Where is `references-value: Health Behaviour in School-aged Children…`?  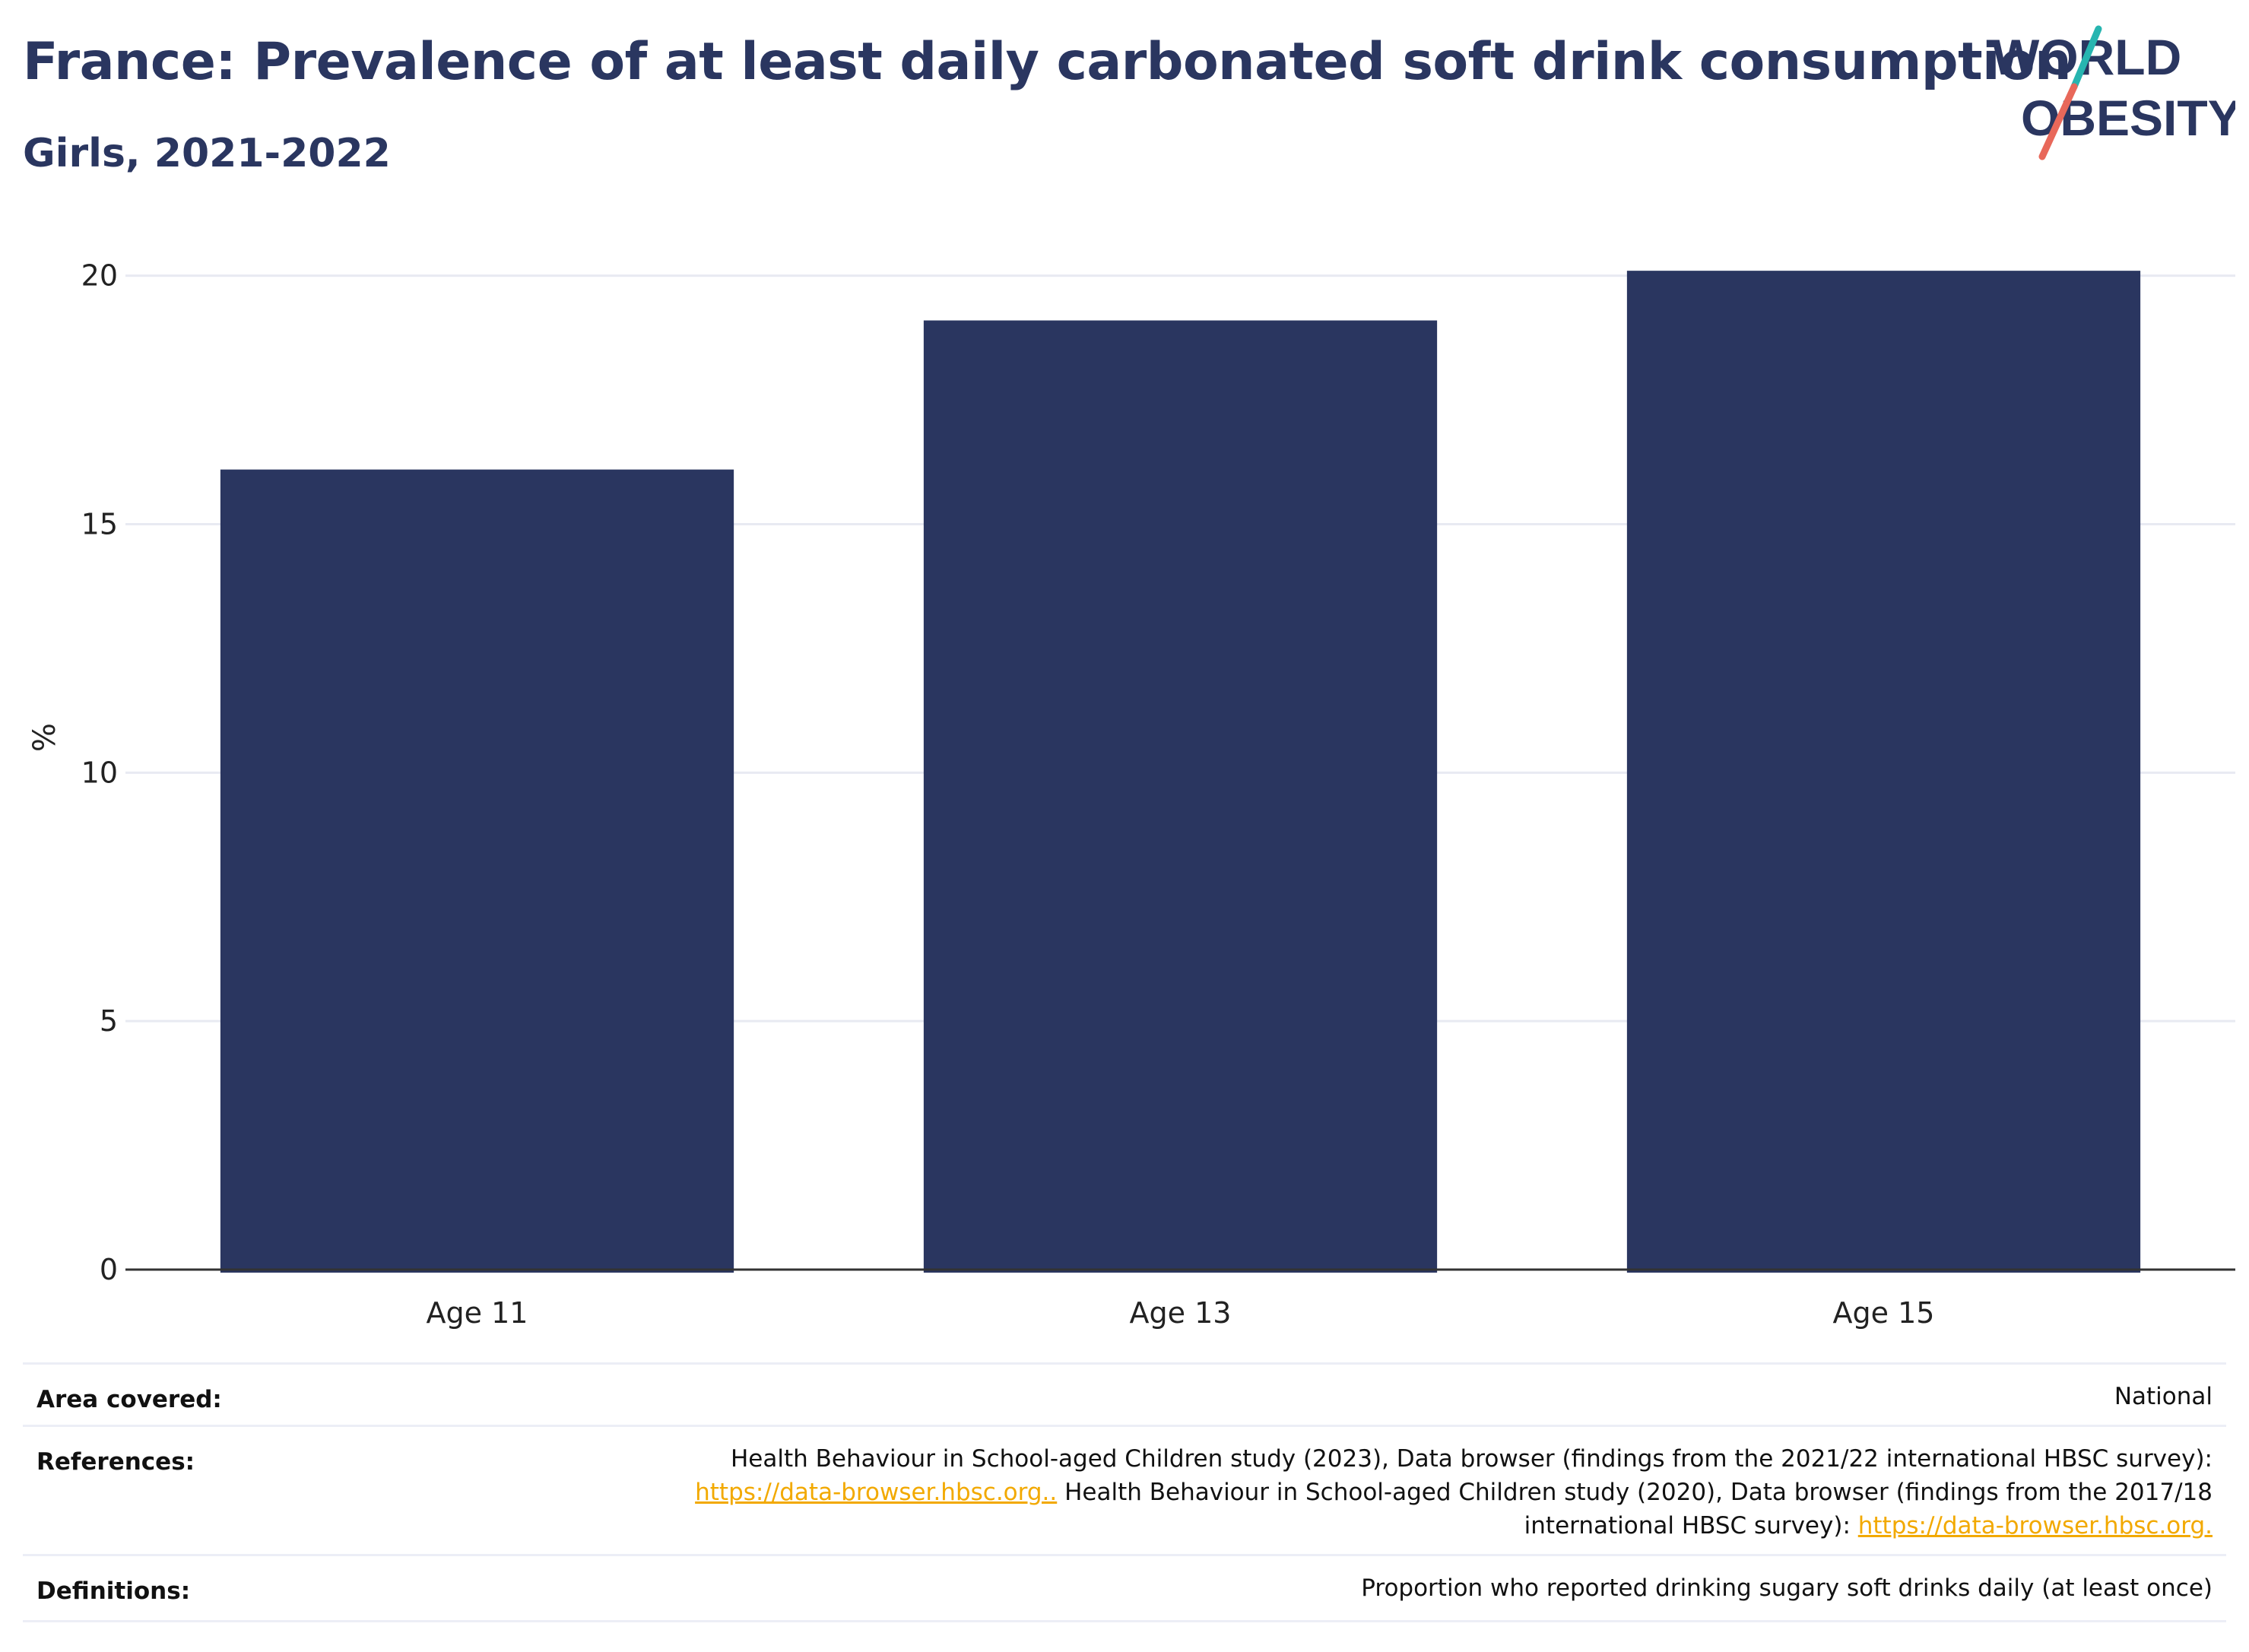 references-value: Health Behaviour in School-aged Children… is located at coordinates (1454, 1492).